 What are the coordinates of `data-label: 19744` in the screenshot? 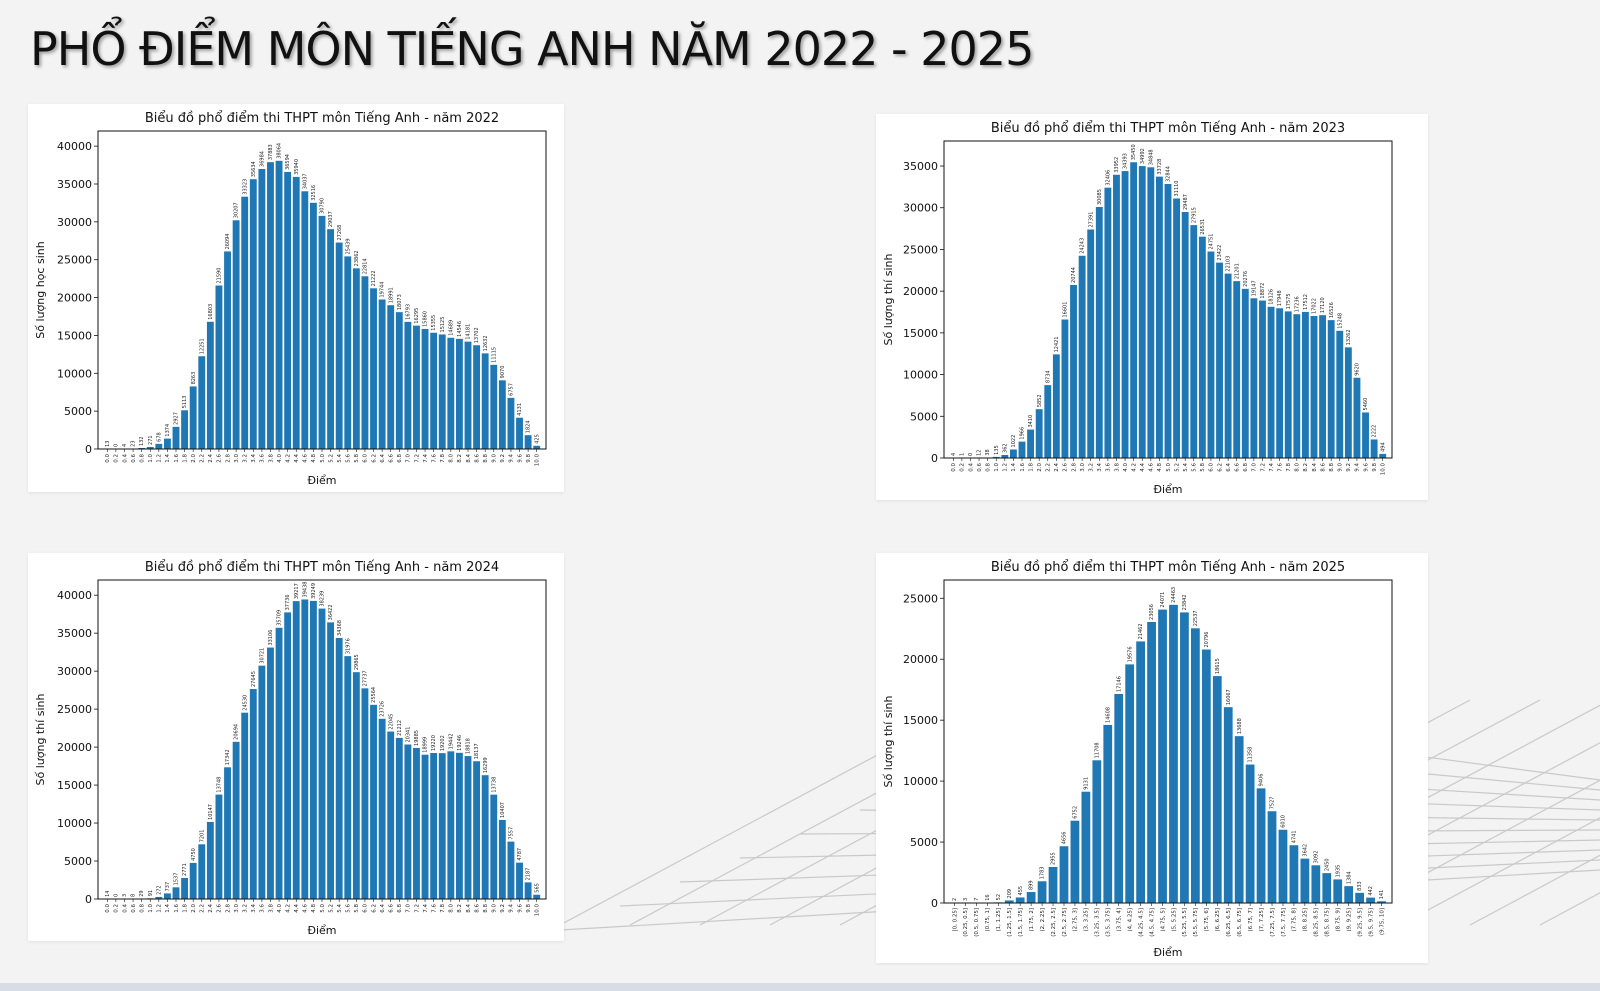 It's located at (383, 290).